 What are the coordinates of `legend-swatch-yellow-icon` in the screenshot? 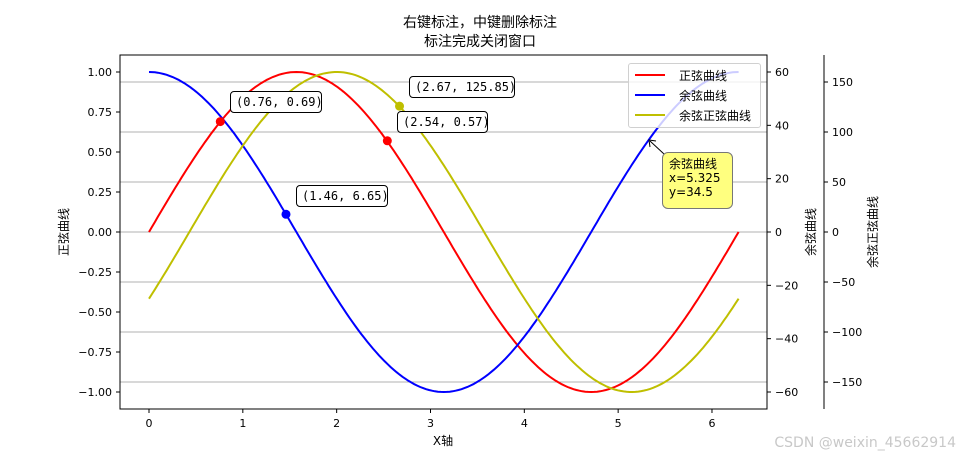 It's located at (650, 115).